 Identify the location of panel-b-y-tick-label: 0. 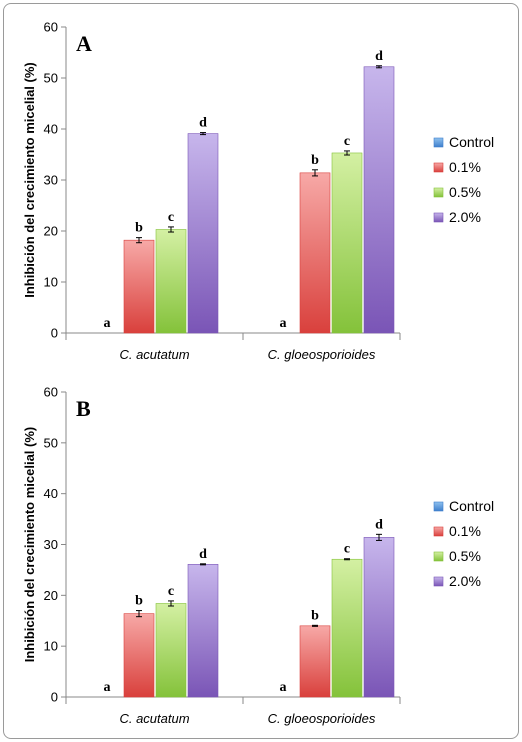
(54, 697).